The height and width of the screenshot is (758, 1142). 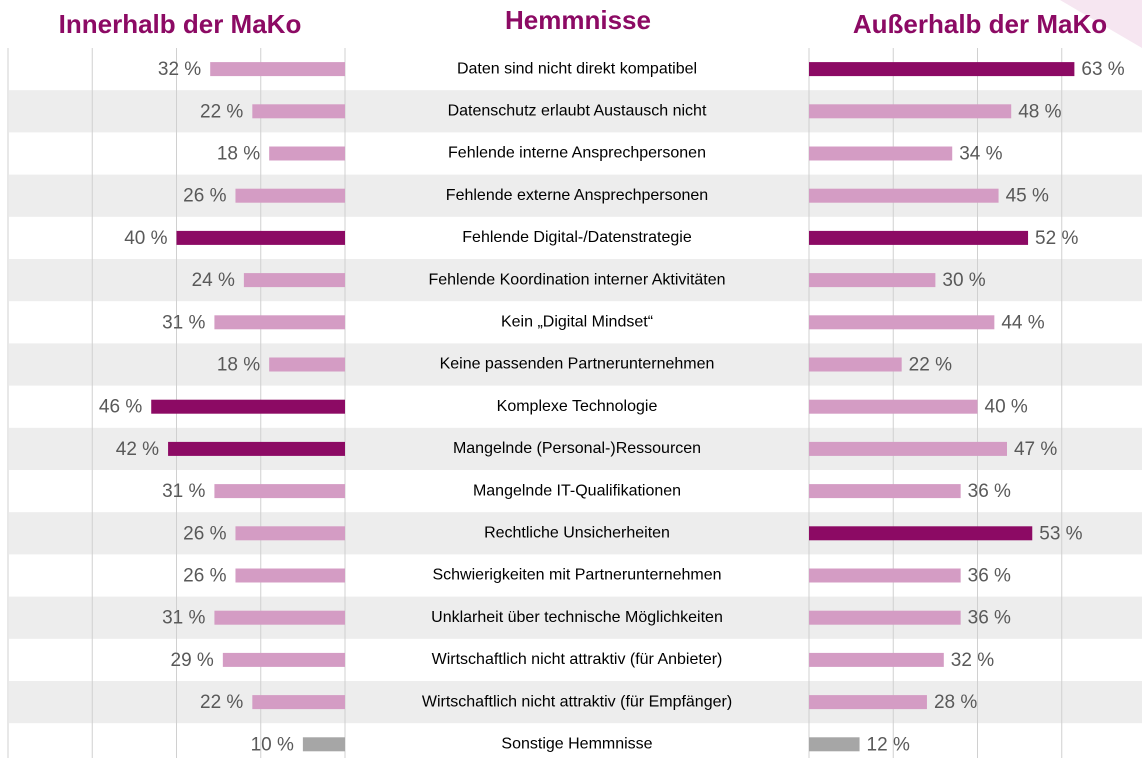 I want to click on value-label: 28 %, so click(x=955, y=702).